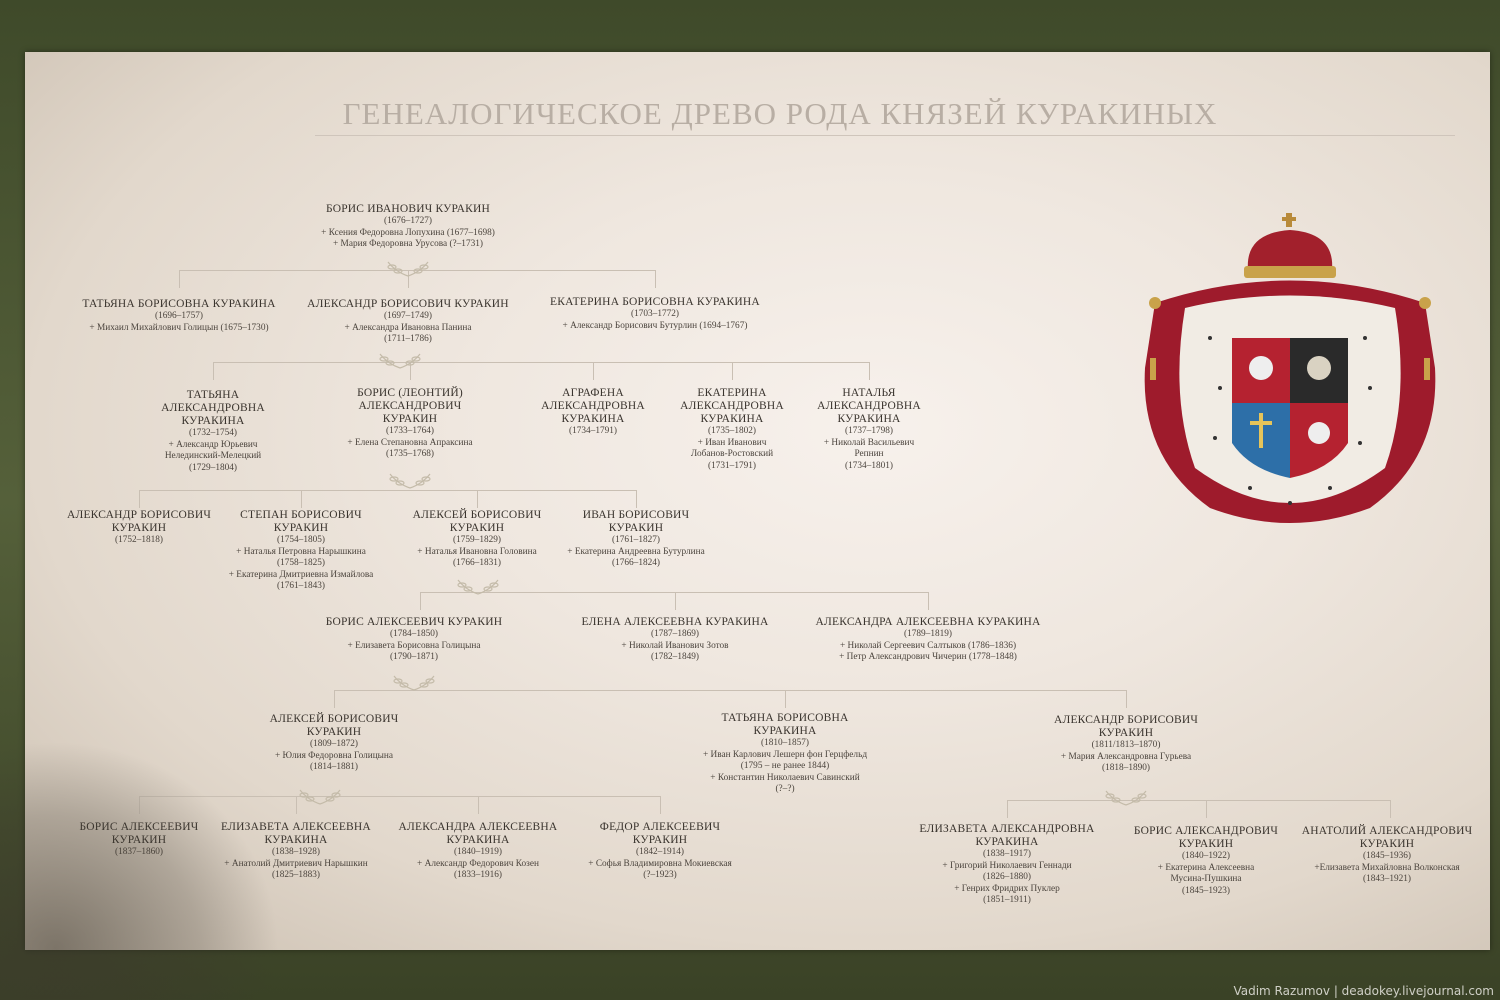 This screenshot has height=1000, width=1500. I want to click on spouse-info: (1782–1849), so click(675, 657).